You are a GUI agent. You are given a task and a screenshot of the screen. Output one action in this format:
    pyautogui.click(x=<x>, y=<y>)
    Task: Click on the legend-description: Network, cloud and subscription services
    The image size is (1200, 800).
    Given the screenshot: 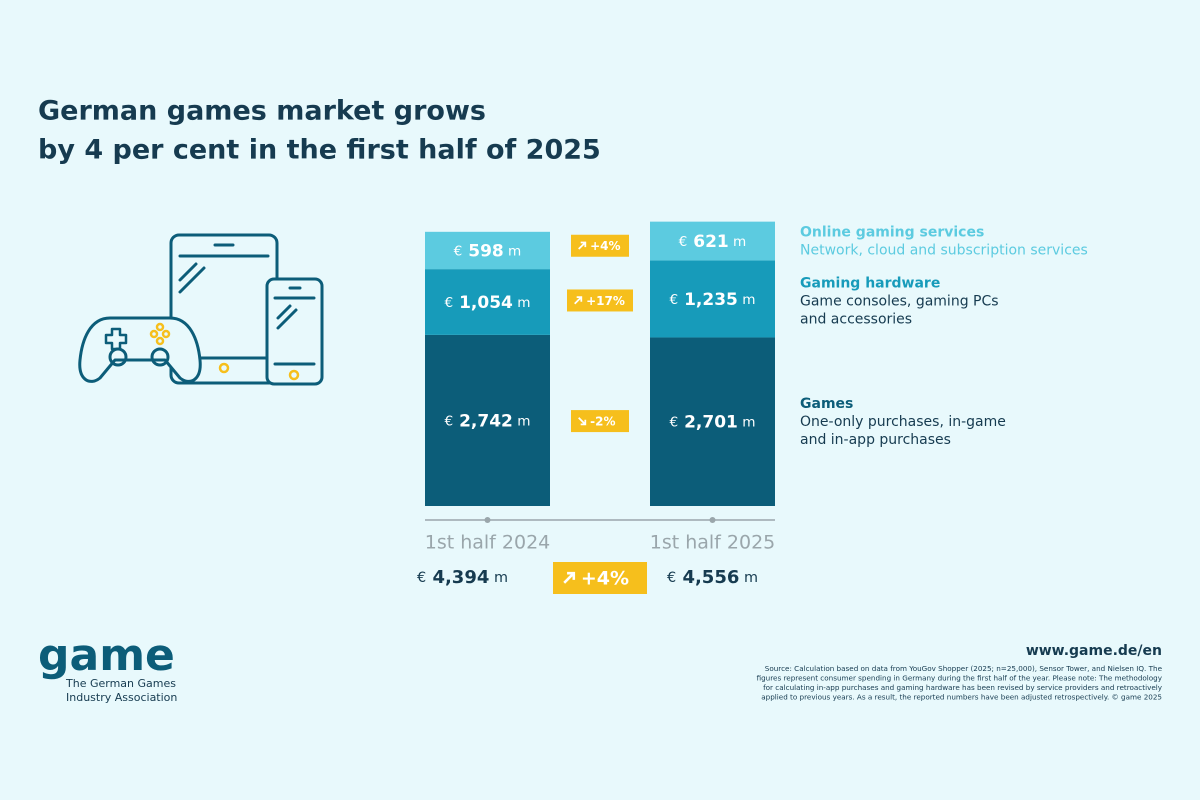 What is the action you would take?
    pyautogui.click(x=944, y=251)
    